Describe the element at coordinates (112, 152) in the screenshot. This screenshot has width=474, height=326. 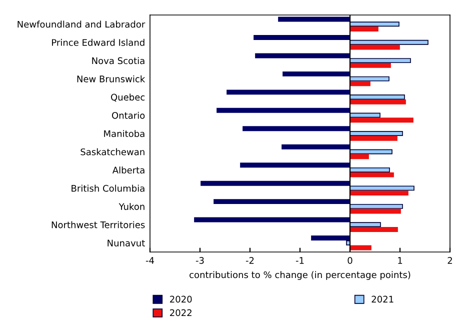
I see `y-tick-label: Saskatchewan` at that location.